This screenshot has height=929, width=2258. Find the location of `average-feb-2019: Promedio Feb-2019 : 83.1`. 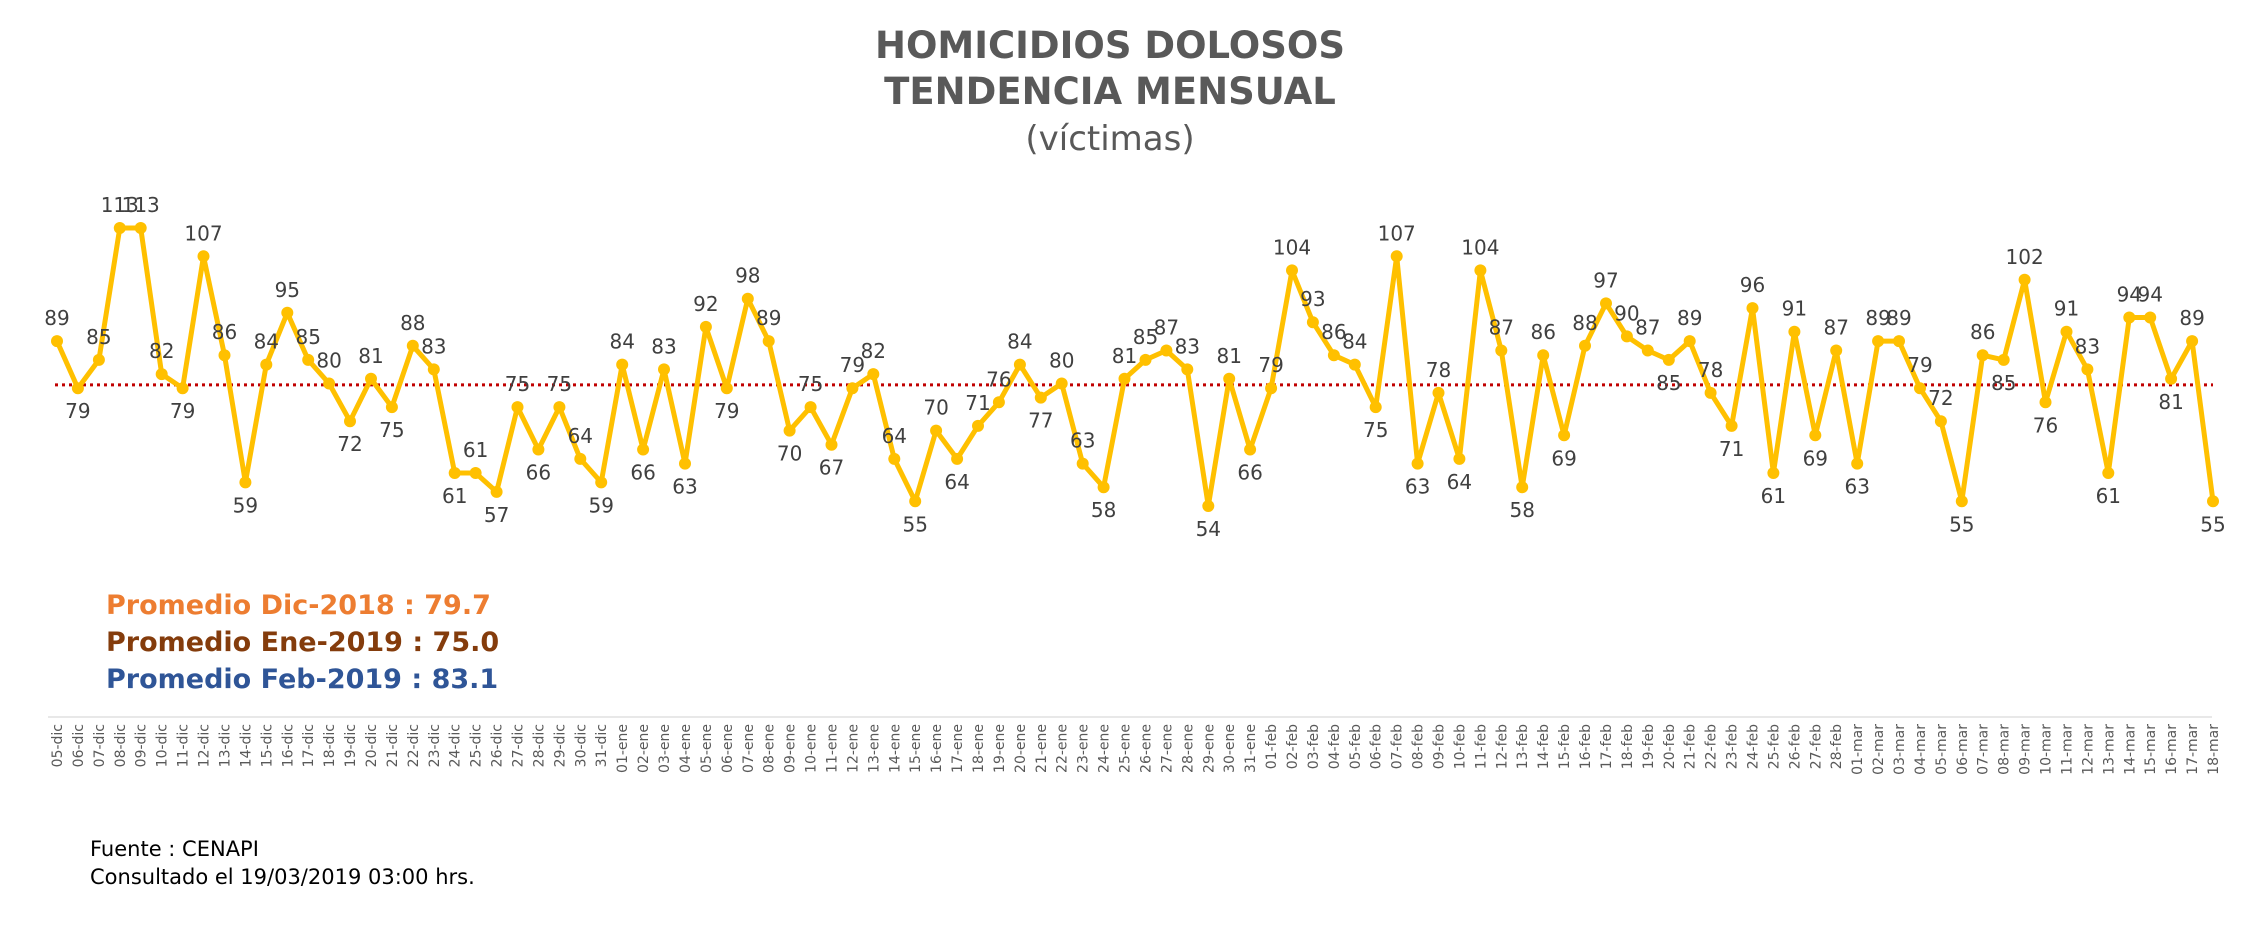

average-feb-2019: Promedio Feb-2019 : 83.1 is located at coordinates (302, 679).